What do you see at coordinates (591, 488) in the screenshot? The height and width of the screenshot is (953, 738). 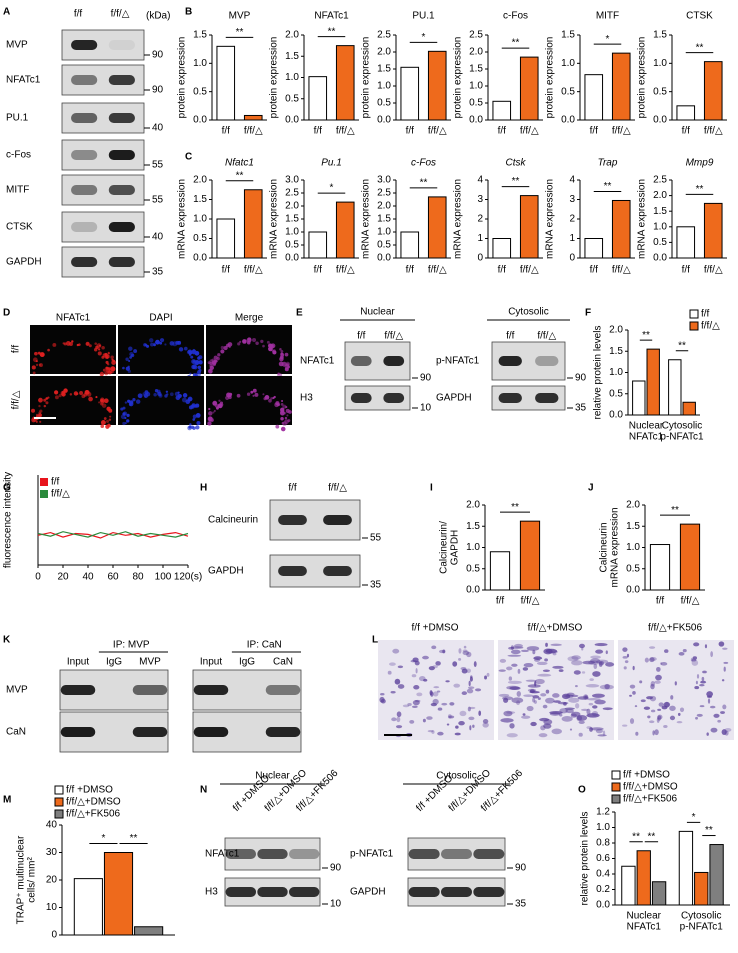 I see `panel-letter: J` at bounding box center [591, 488].